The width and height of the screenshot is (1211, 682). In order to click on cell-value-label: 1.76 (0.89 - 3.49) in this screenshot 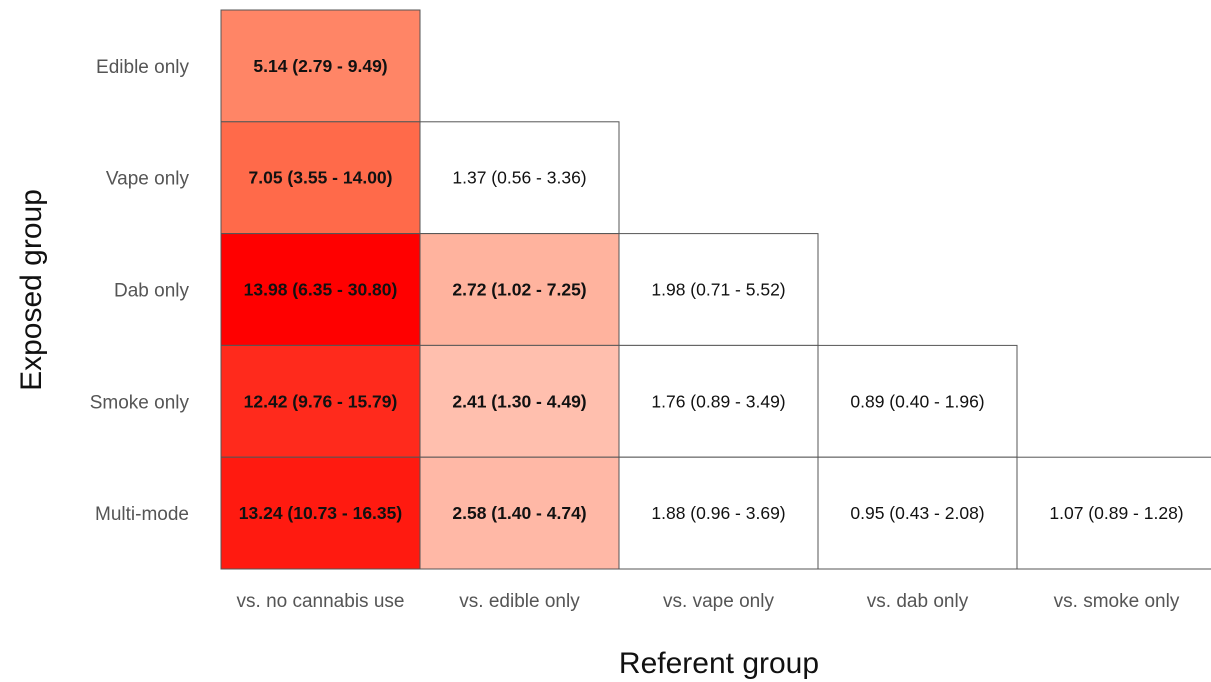, I will do `click(718, 401)`.